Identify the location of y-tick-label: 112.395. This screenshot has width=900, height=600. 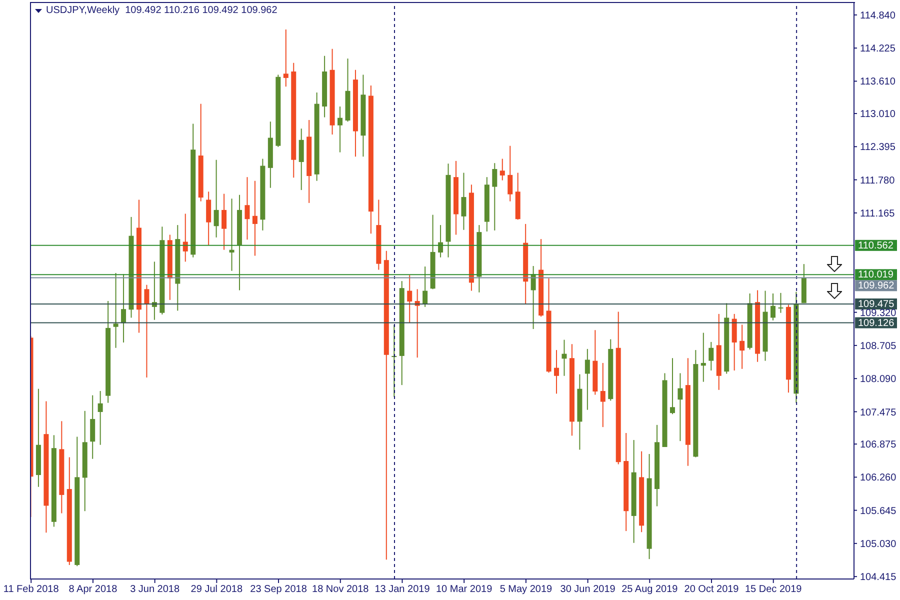
(878, 148).